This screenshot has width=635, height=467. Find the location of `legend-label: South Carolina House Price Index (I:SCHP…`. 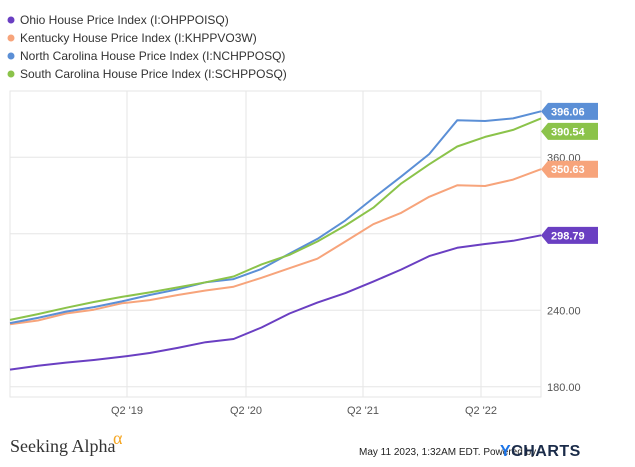

legend-label: South Carolina House Price Index (I:SCHP… is located at coordinates (153, 74).